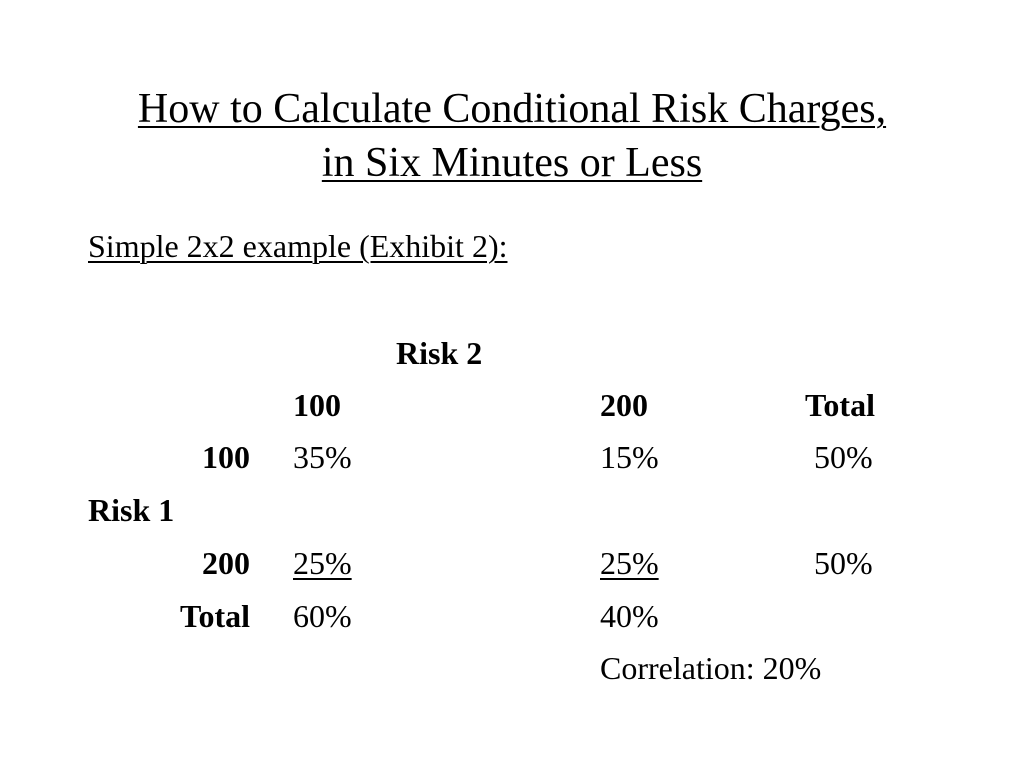 The width and height of the screenshot is (1024, 768). I want to click on example-heading: Simple 2x2 example (Exhibit 2):, so click(298, 246).